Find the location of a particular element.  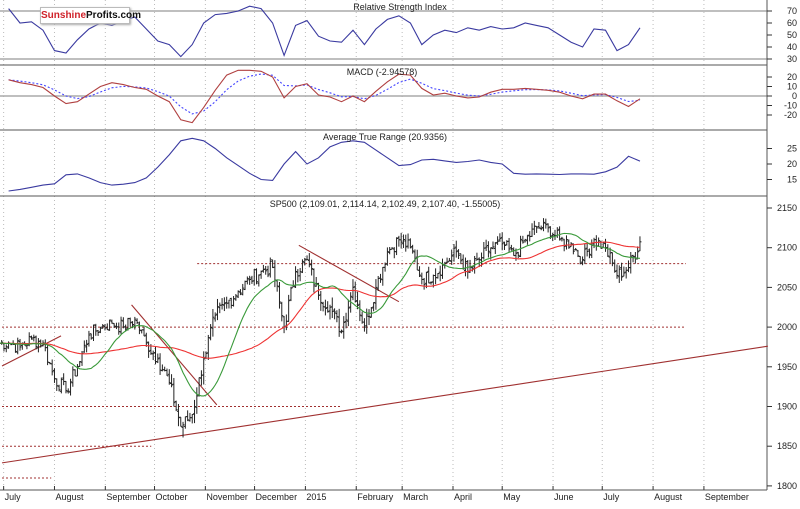

price-tick-label: 1850 is located at coordinates (787, 446).